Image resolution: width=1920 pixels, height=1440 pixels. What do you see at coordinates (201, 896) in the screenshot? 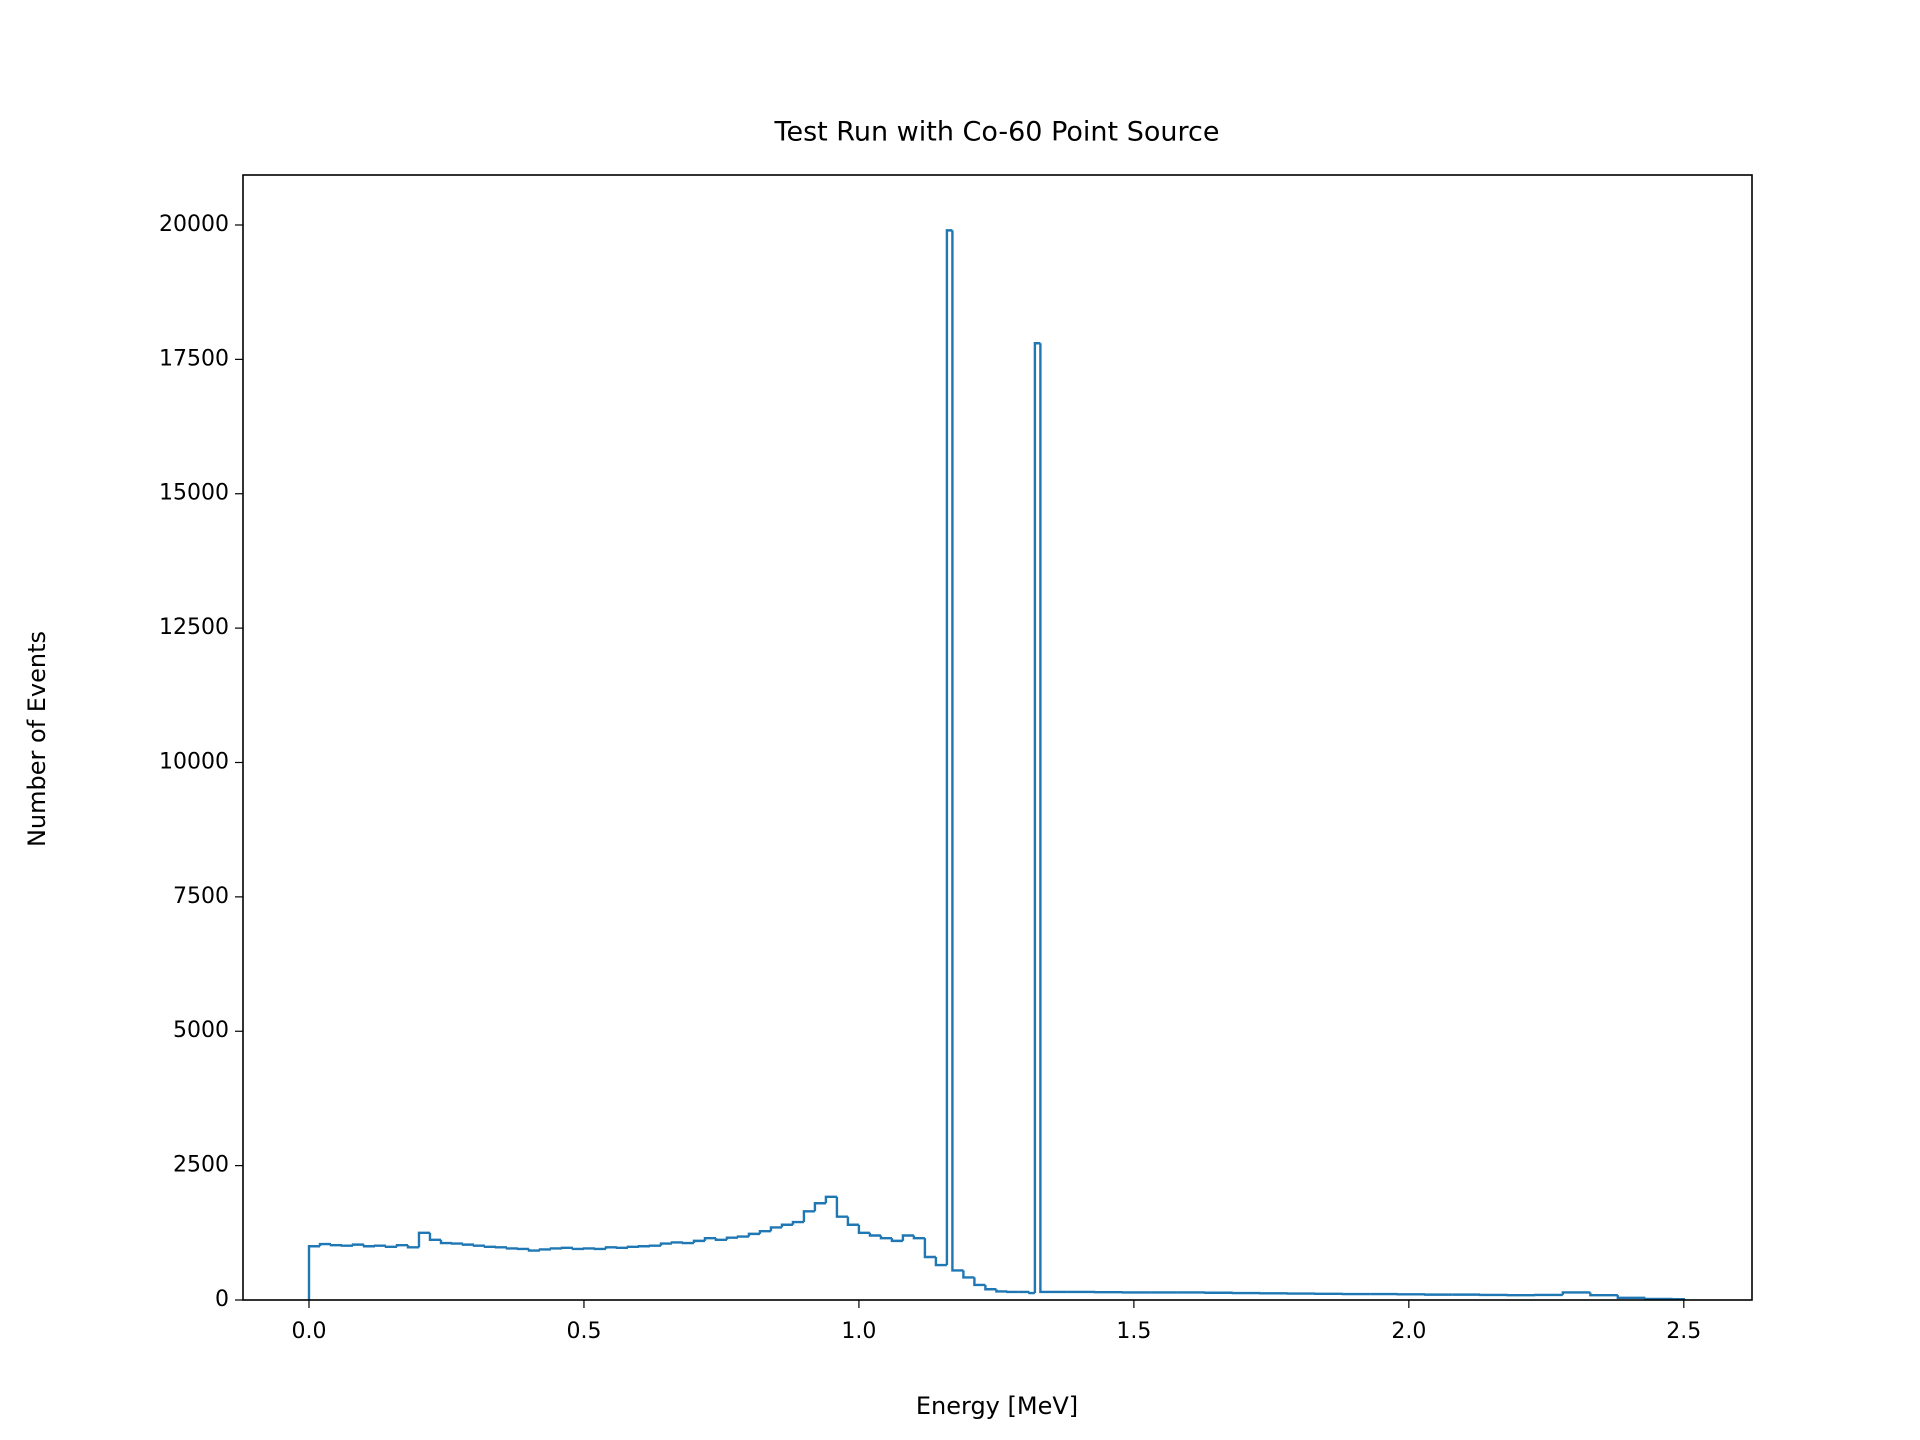
I see `y-tick-label: 7500` at bounding box center [201, 896].